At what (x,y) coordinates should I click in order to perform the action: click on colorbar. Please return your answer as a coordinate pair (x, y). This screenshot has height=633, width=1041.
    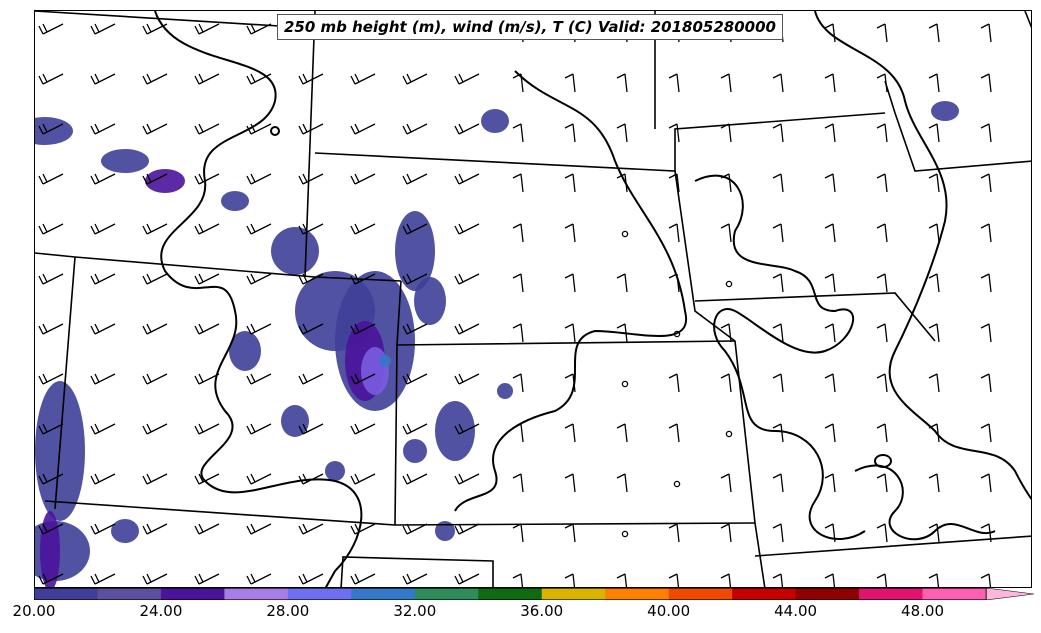
    Looking at the image, I should click on (534, 594).